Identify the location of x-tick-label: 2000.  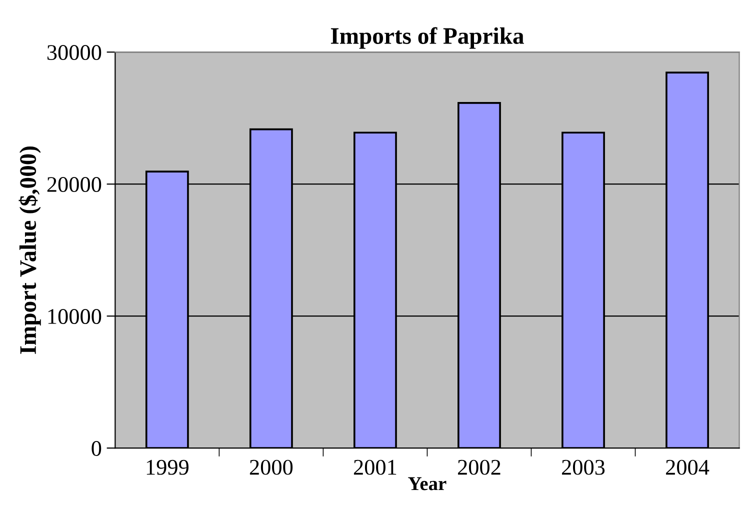
(271, 467).